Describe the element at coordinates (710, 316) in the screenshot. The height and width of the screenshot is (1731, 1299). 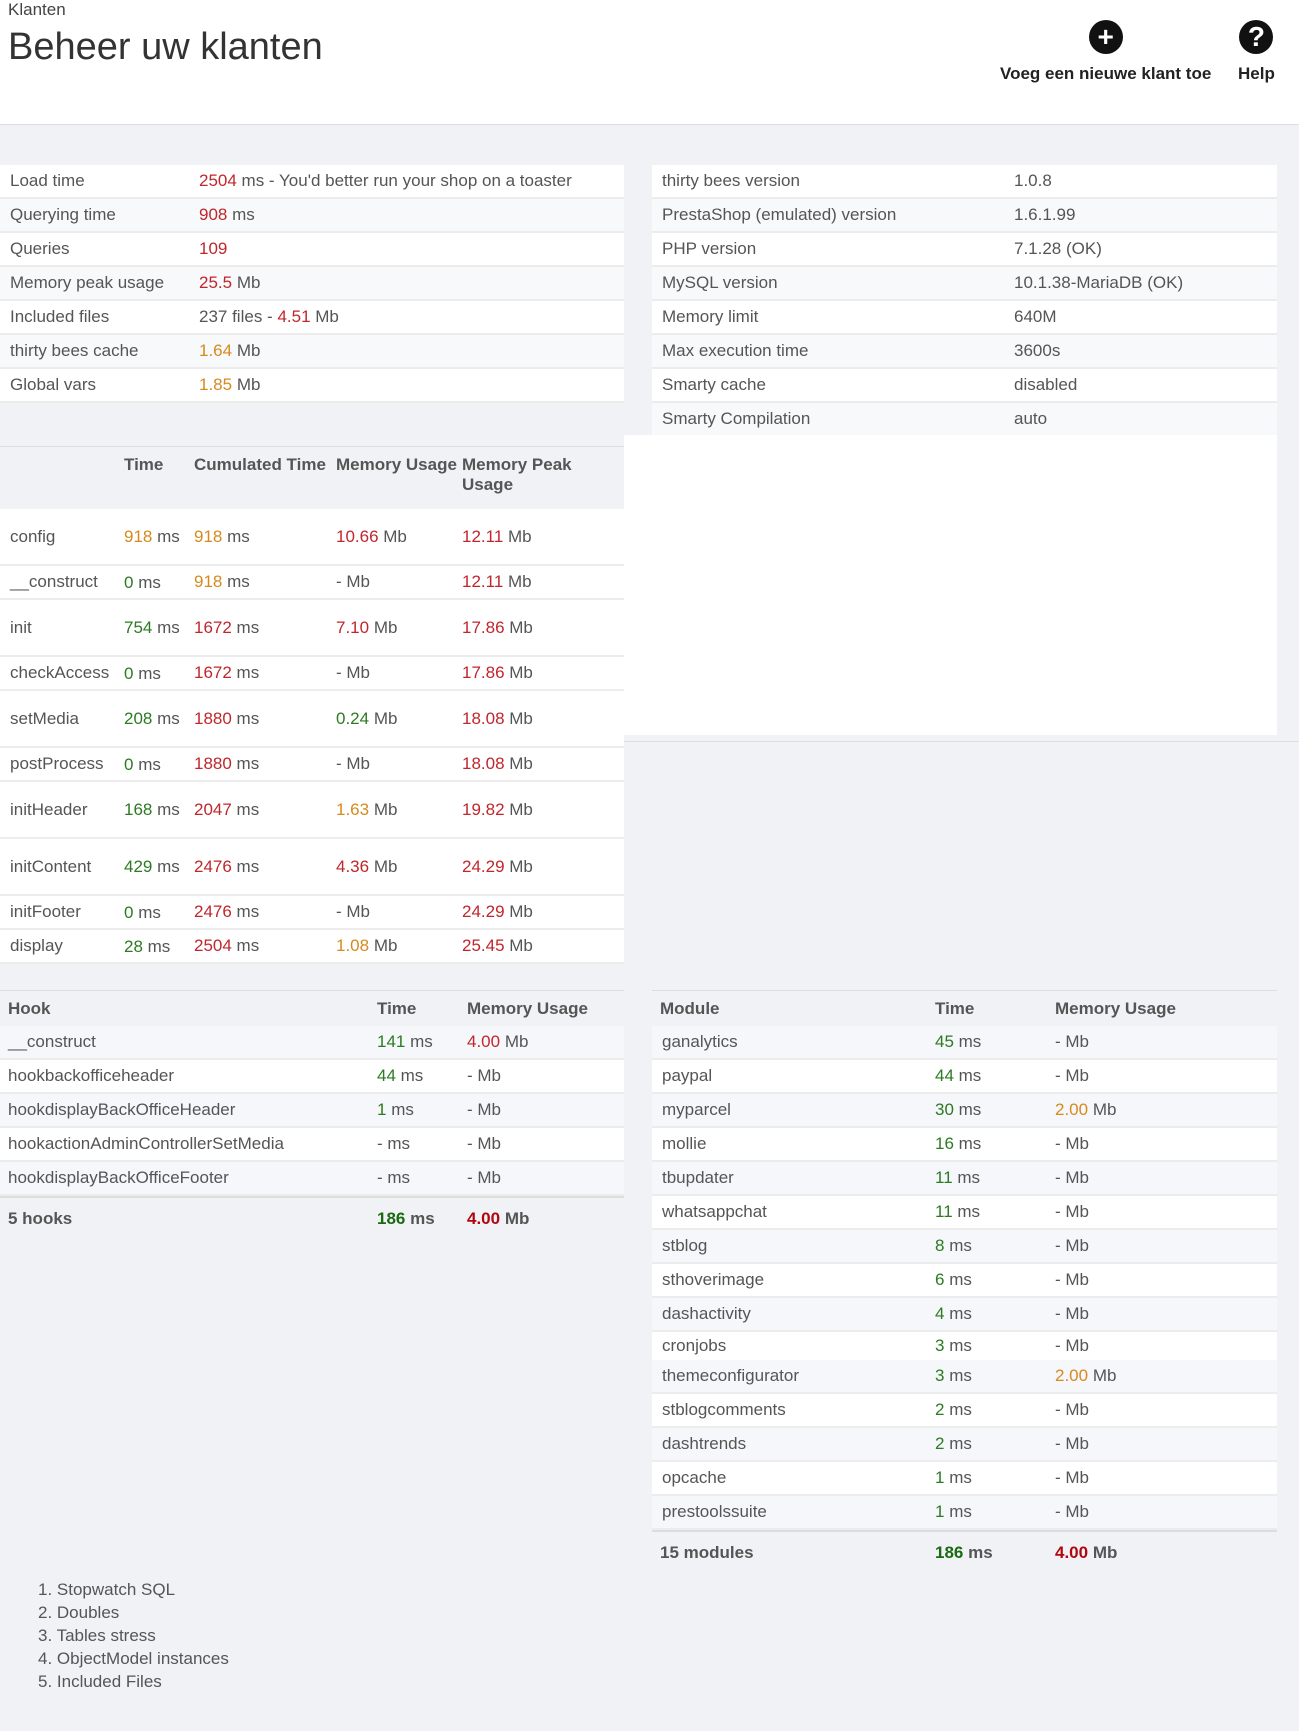
I see `env-key: Memory limit` at that location.